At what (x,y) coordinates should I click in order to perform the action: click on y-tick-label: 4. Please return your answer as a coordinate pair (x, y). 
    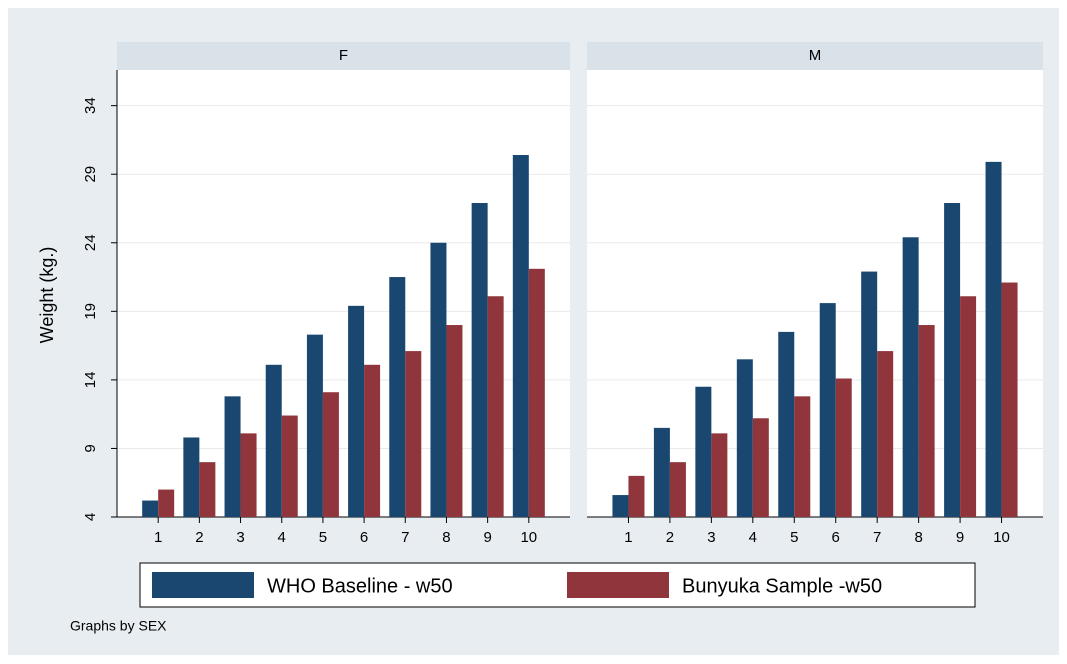
    Looking at the image, I should click on (90, 517).